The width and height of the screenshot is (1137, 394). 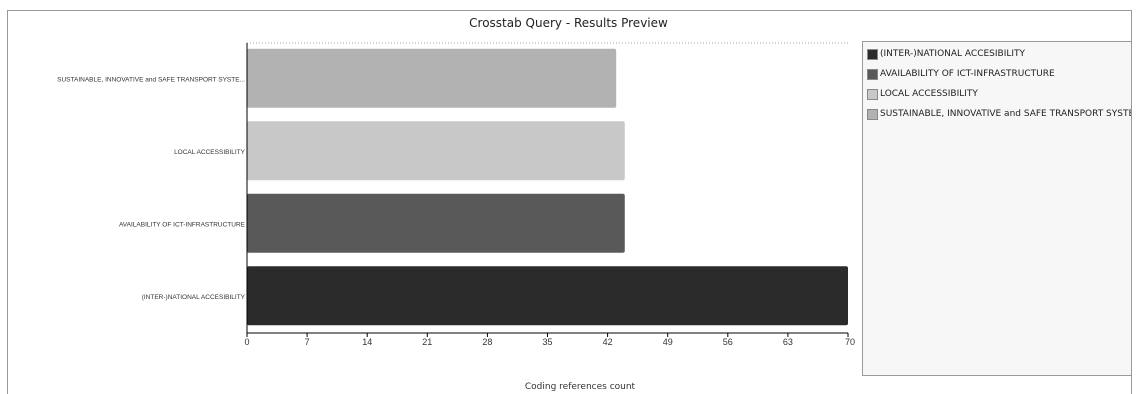 I want to click on legend-label: (INTER-)NATIONAL ACCESIBILITY, so click(x=953, y=54).